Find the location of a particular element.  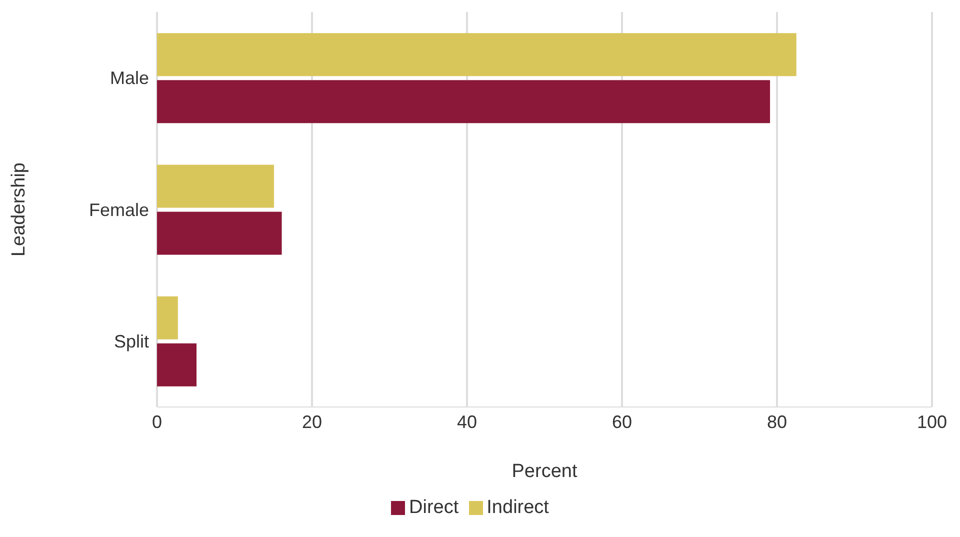

y-tick-label: Female is located at coordinates (118, 210).